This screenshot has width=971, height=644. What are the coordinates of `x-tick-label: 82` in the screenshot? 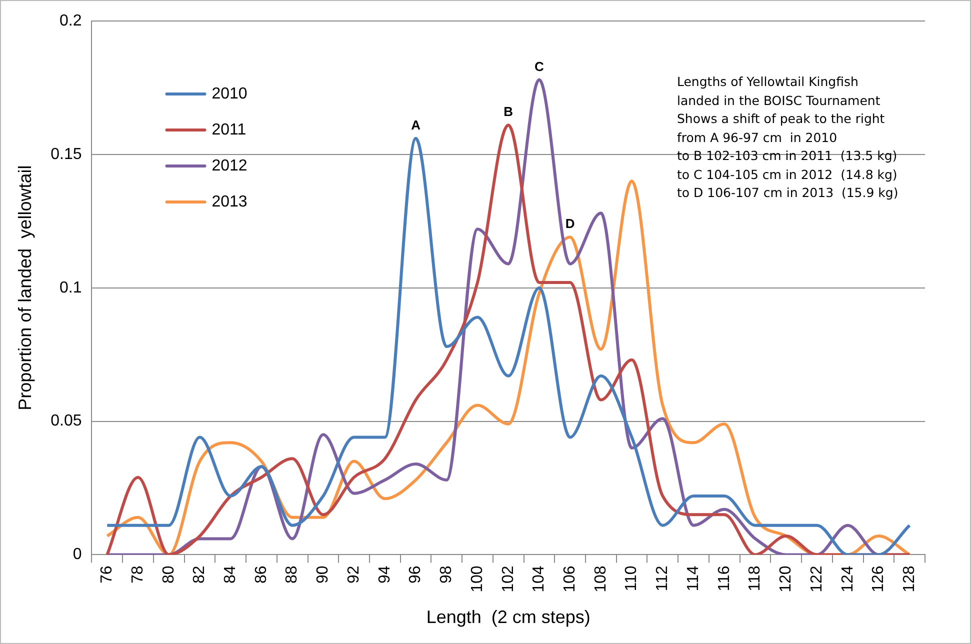 It's located at (199, 575).